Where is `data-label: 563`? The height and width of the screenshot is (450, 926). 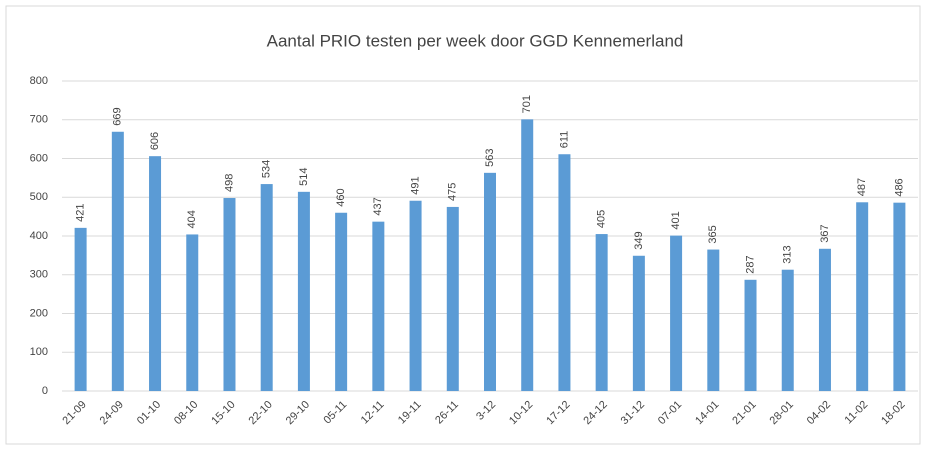
data-label: 563 is located at coordinates (490, 157).